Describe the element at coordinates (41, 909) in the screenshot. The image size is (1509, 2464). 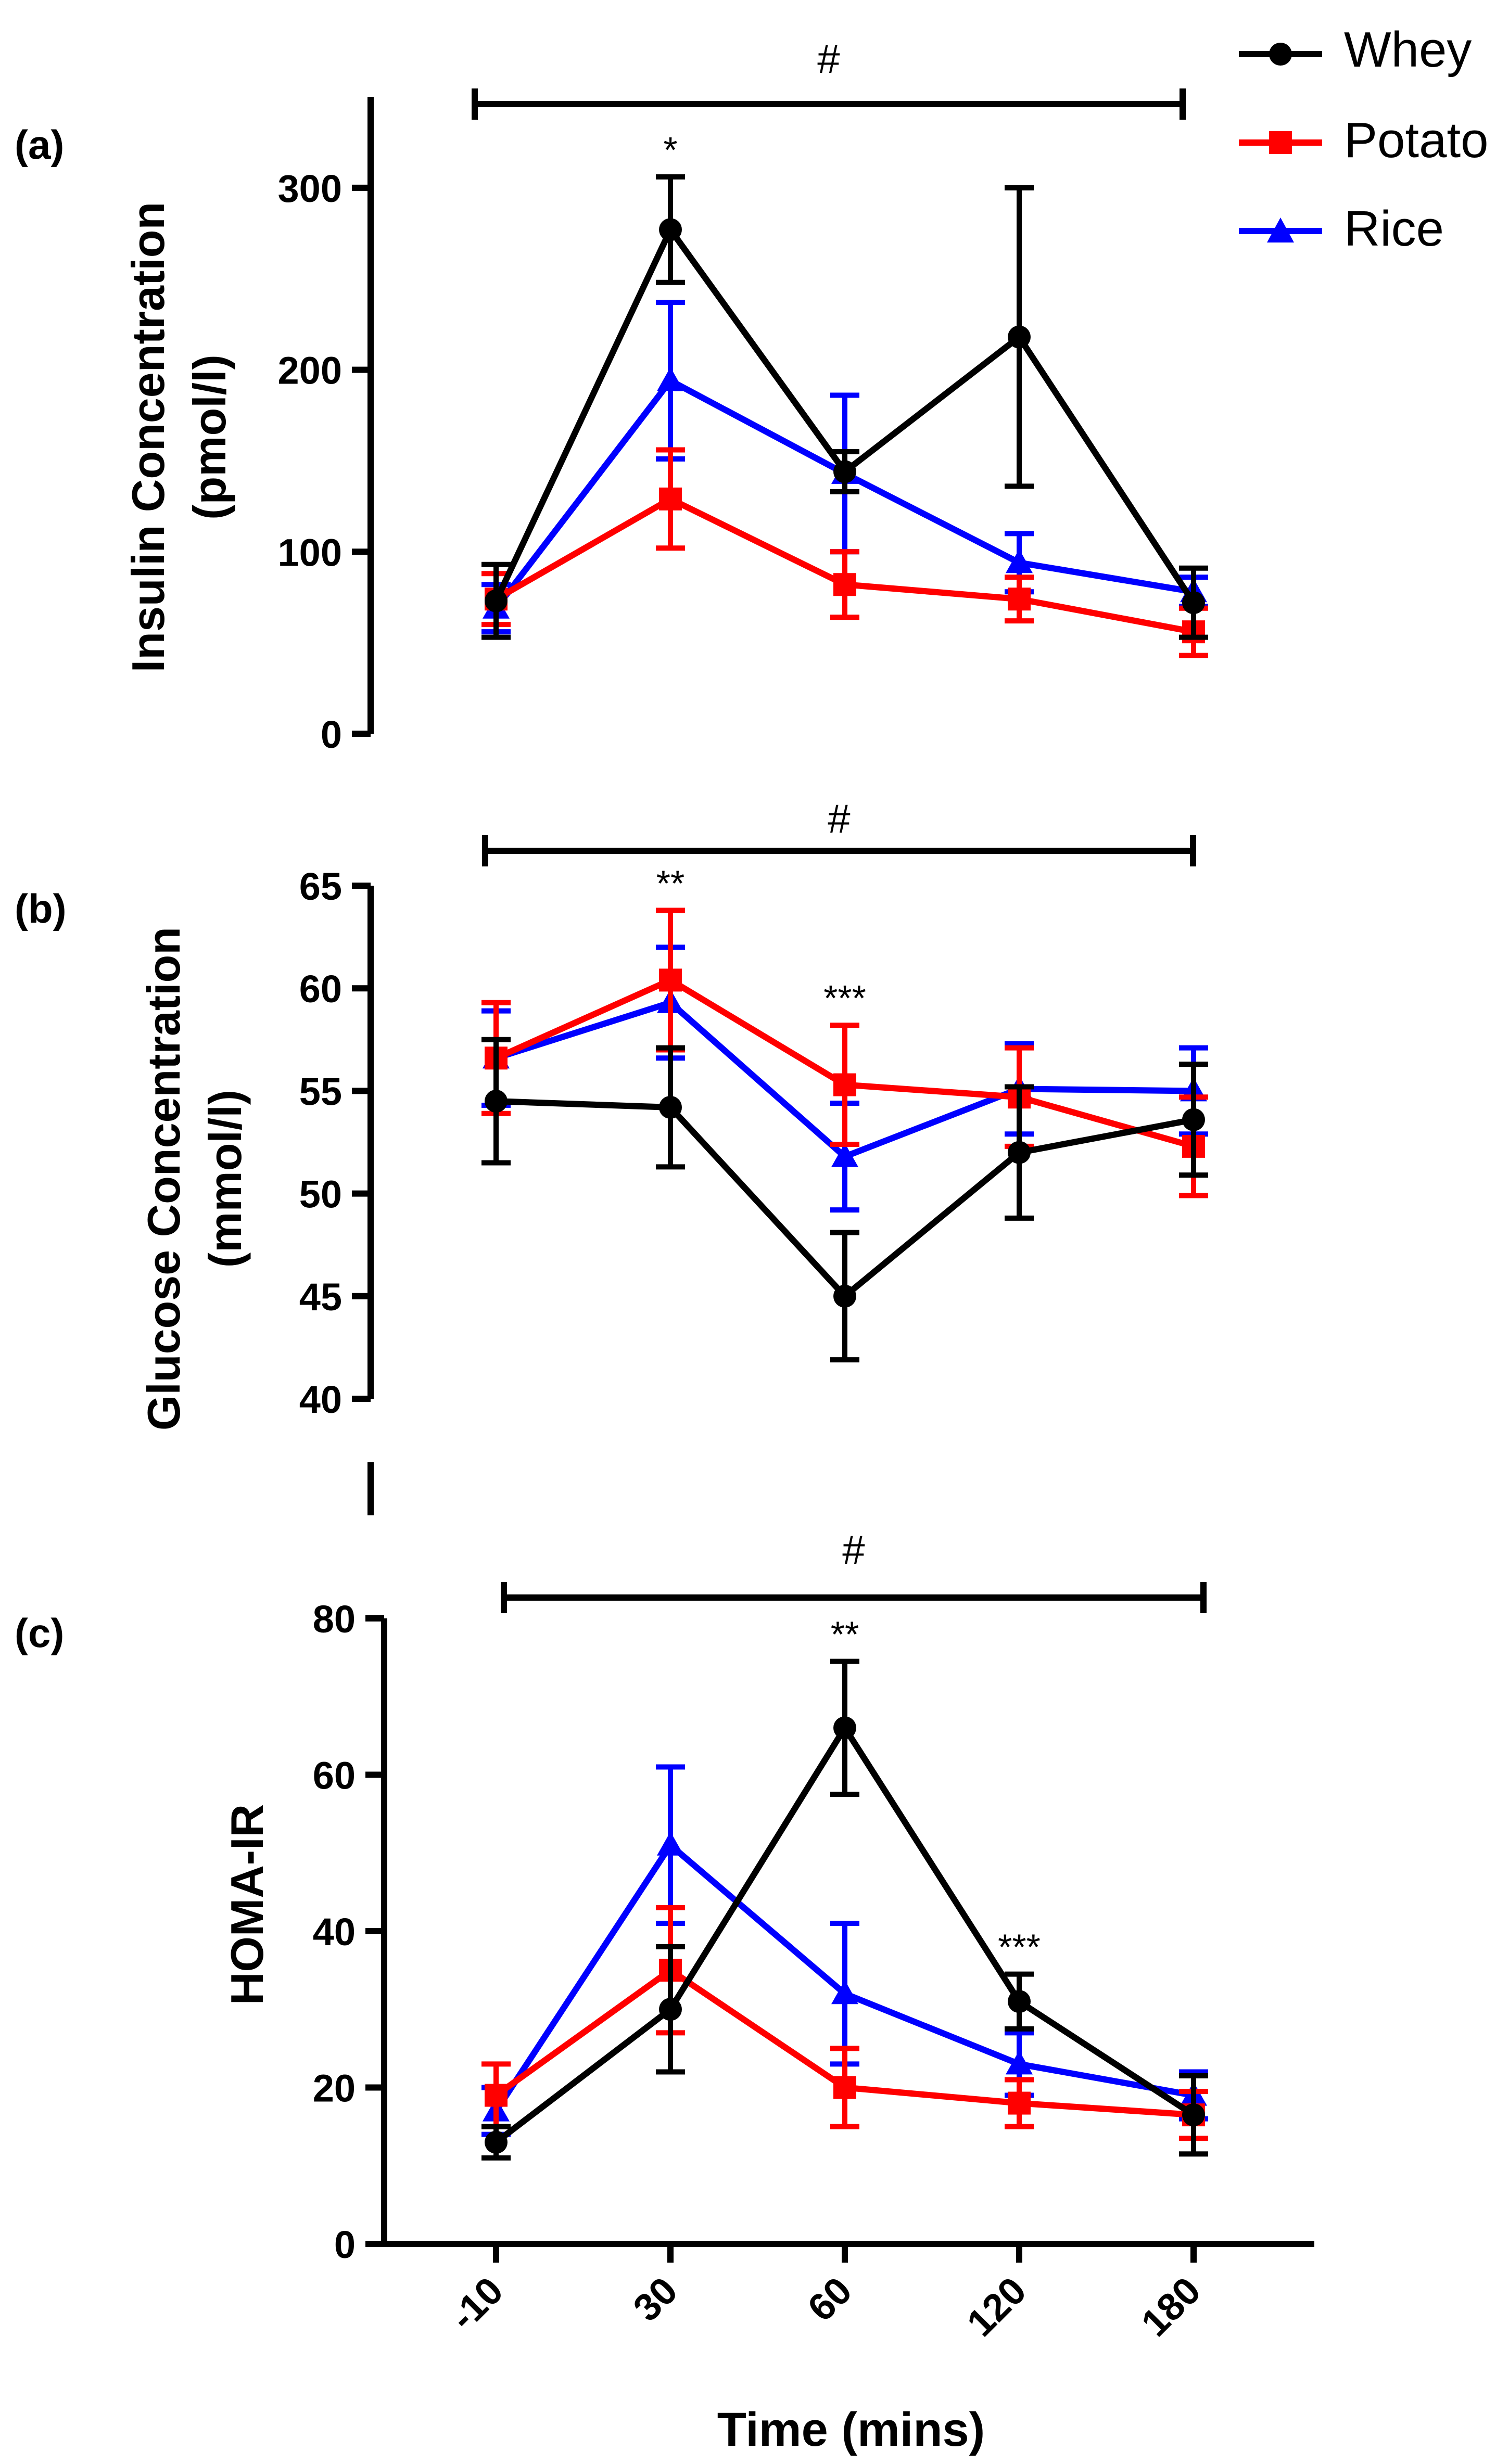
I see `panel-label-b: (b)` at that location.